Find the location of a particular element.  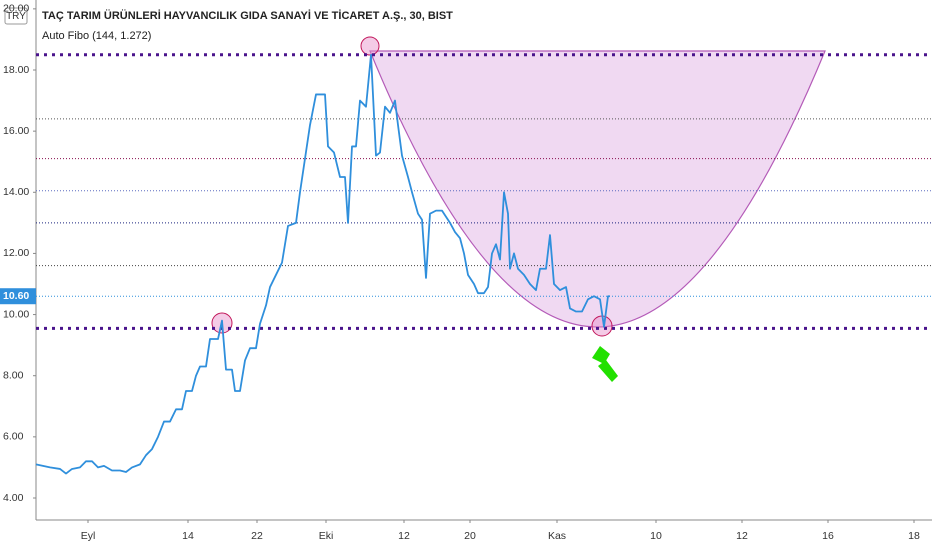

y-tick-label: 20.00 is located at coordinates (16, 9).